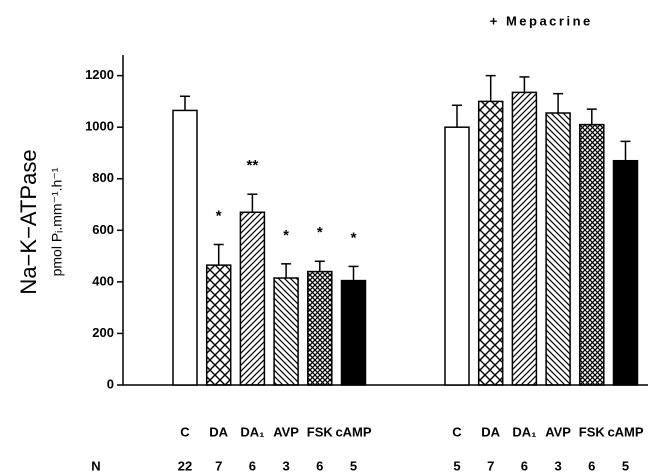  What do you see at coordinates (541, 20) in the screenshot?
I see `group-title: + Mepacrine` at bounding box center [541, 20].